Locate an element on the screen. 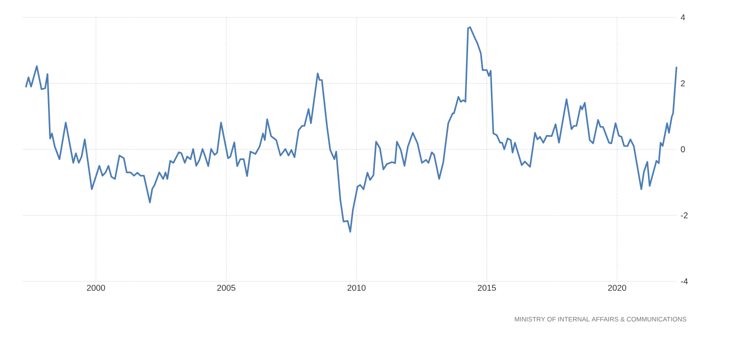 The image size is (747, 337). x-tick-label: 2015 is located at coordinates (487, 287).